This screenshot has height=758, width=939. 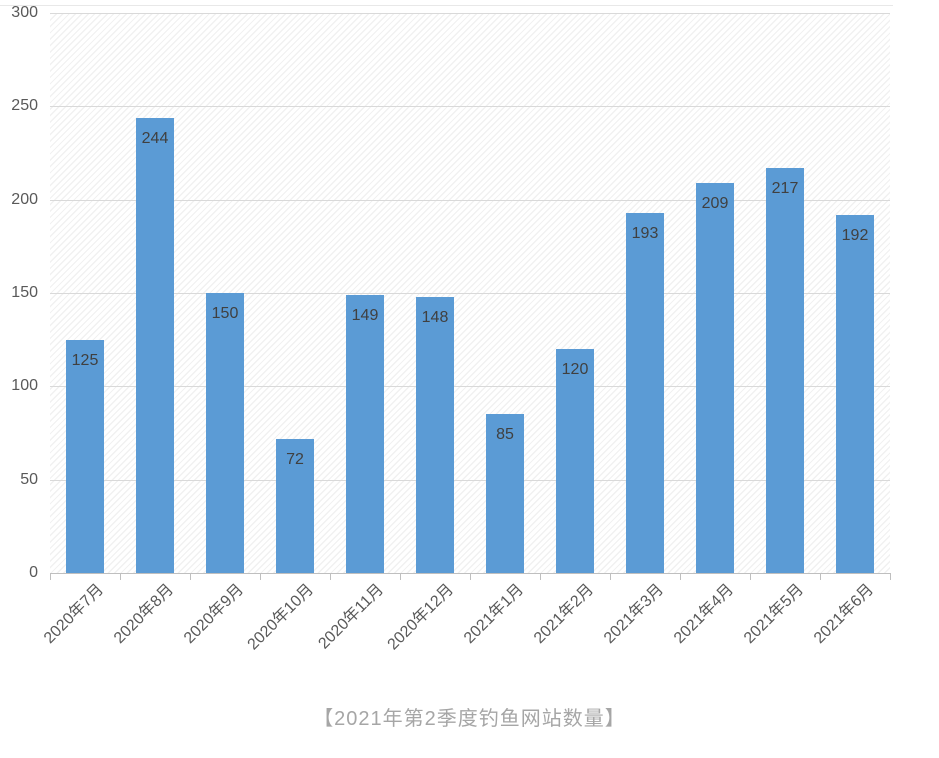 I want to click on x-axis-label-2020年8月: 2020年8月, so click(x=144, y=614).